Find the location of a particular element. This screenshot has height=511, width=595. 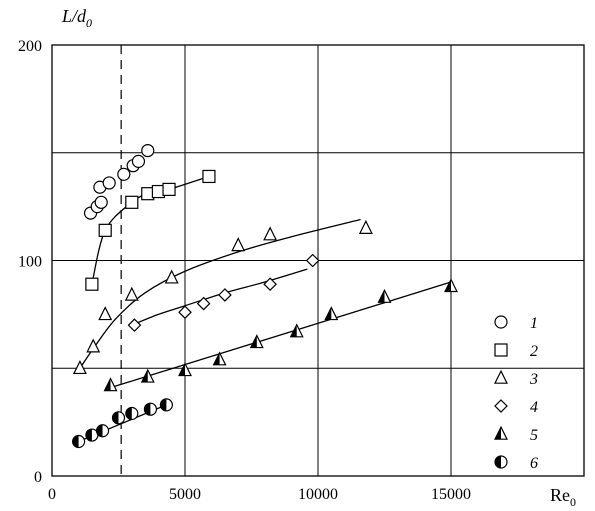

legend: 1 2 3 4 5 6 is located at coordinates (516, 393).